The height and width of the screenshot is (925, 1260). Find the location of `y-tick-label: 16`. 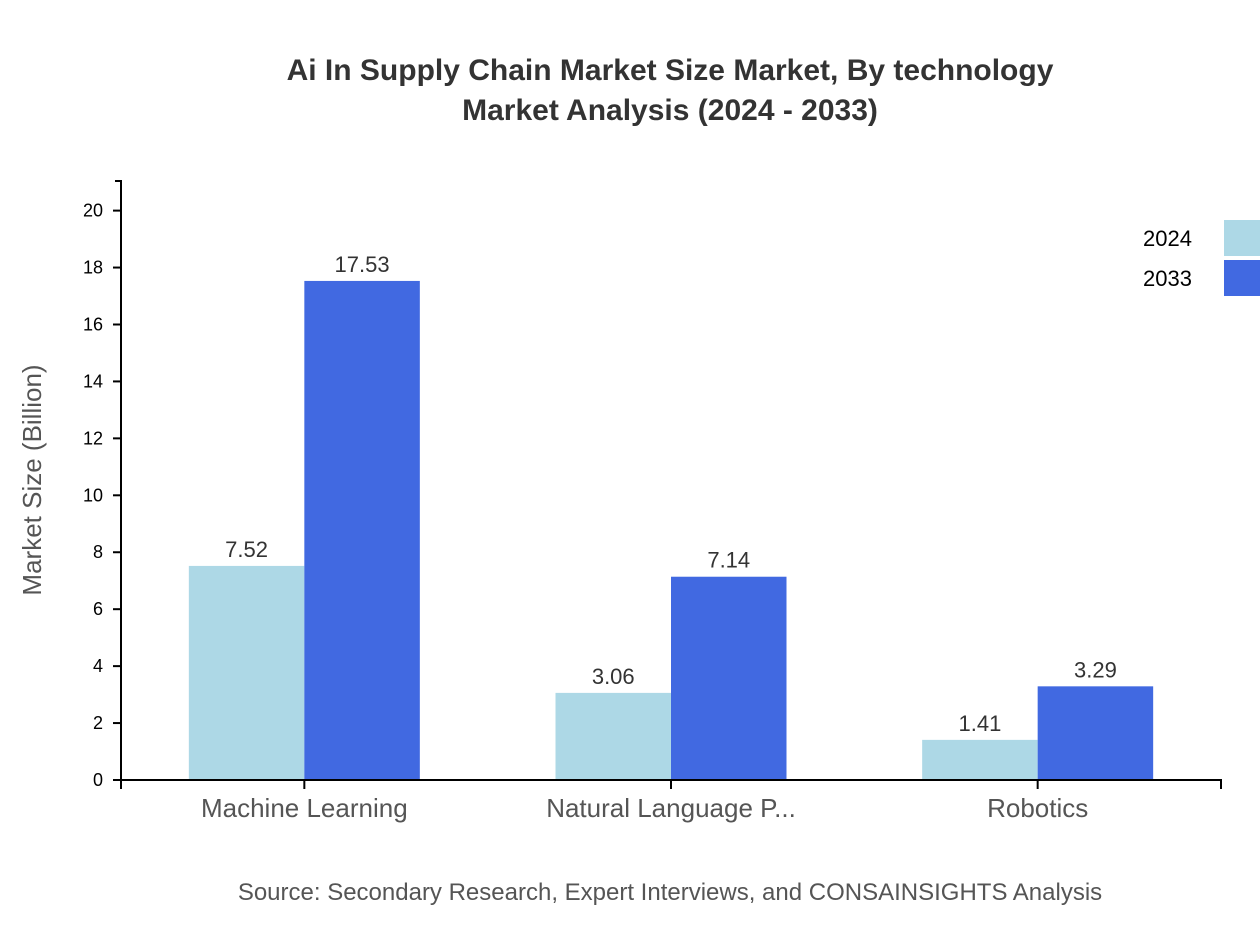

y-tick-label: 16 is located at coordinates (93, 324).